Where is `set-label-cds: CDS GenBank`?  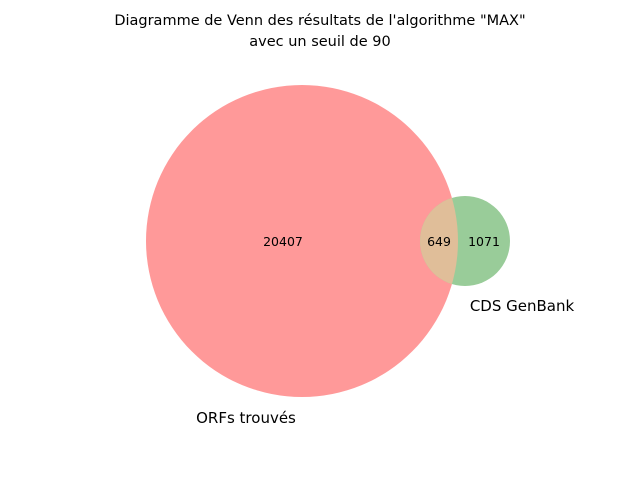
set-label-cds: CDS GenBank is located at coordinates (522, 306).